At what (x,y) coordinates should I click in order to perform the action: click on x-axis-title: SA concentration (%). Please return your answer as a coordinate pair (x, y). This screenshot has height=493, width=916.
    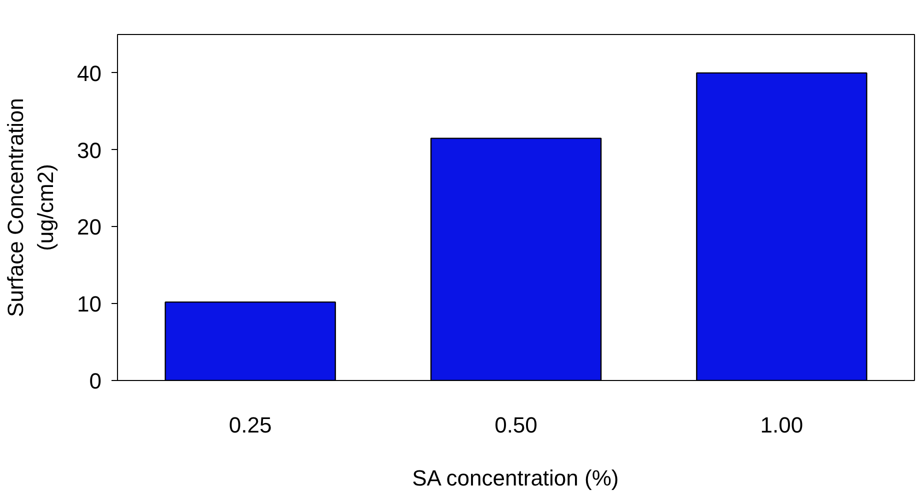
    Looking at the image, I should click on (515, 478).